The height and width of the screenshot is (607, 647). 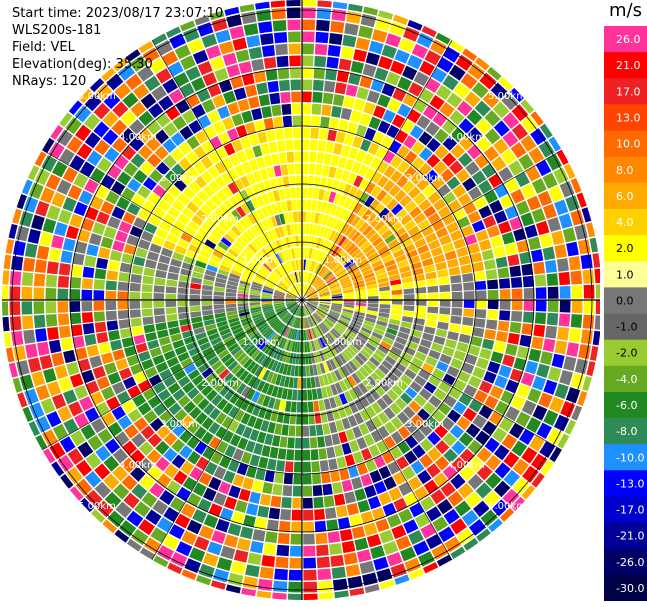 I want to click on colorbar-tick-label: -21.0, so click(x=630, y=536).